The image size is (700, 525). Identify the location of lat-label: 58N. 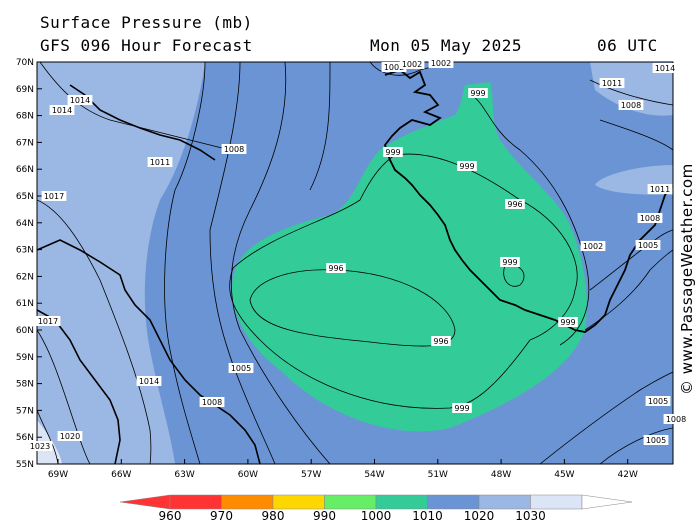
(25, 385).